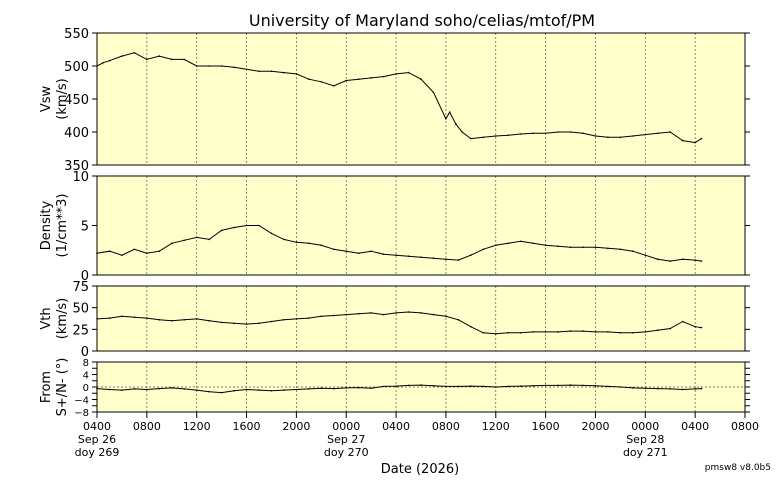 This screenshot has width=776, height=480. Describe the element at coordinates (346, 439) in the screenshot. I see `x-day-date-label: Sep 27` at that location.